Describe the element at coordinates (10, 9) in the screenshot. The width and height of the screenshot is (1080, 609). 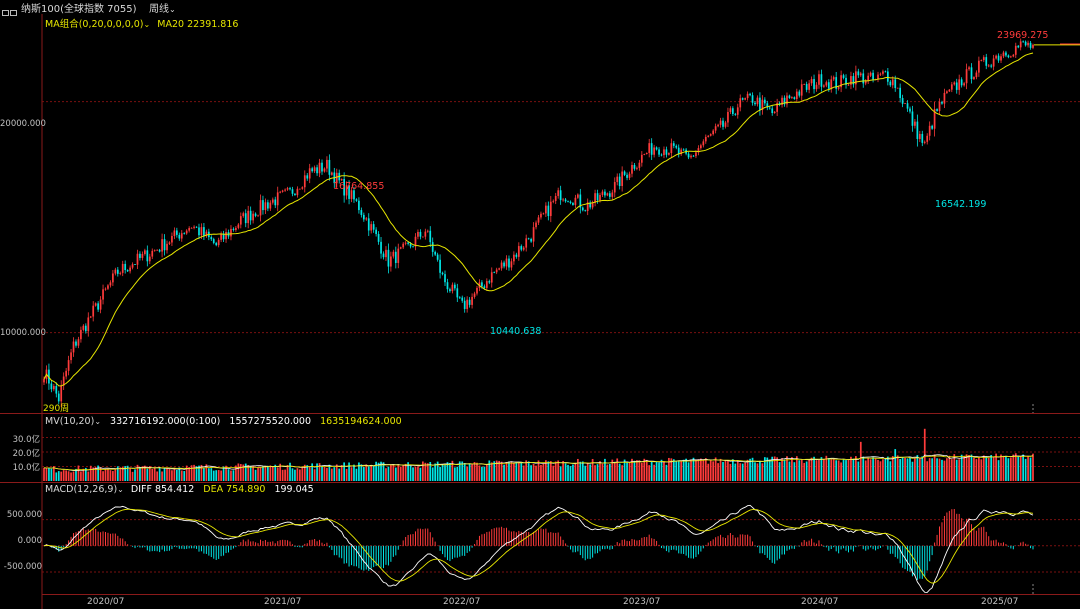
I see `window-icon` at that location.